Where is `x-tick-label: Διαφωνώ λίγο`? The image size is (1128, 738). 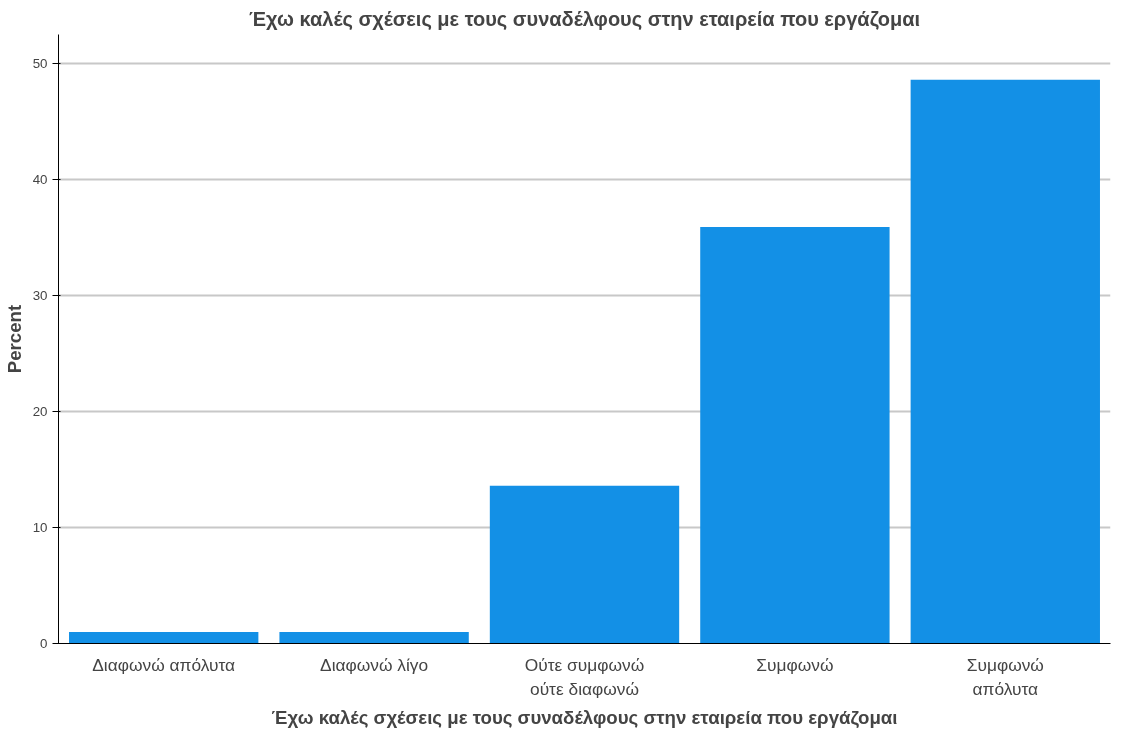 x-tick-label: Διαφωνώ λίγο is located at coordinates (374, 664).